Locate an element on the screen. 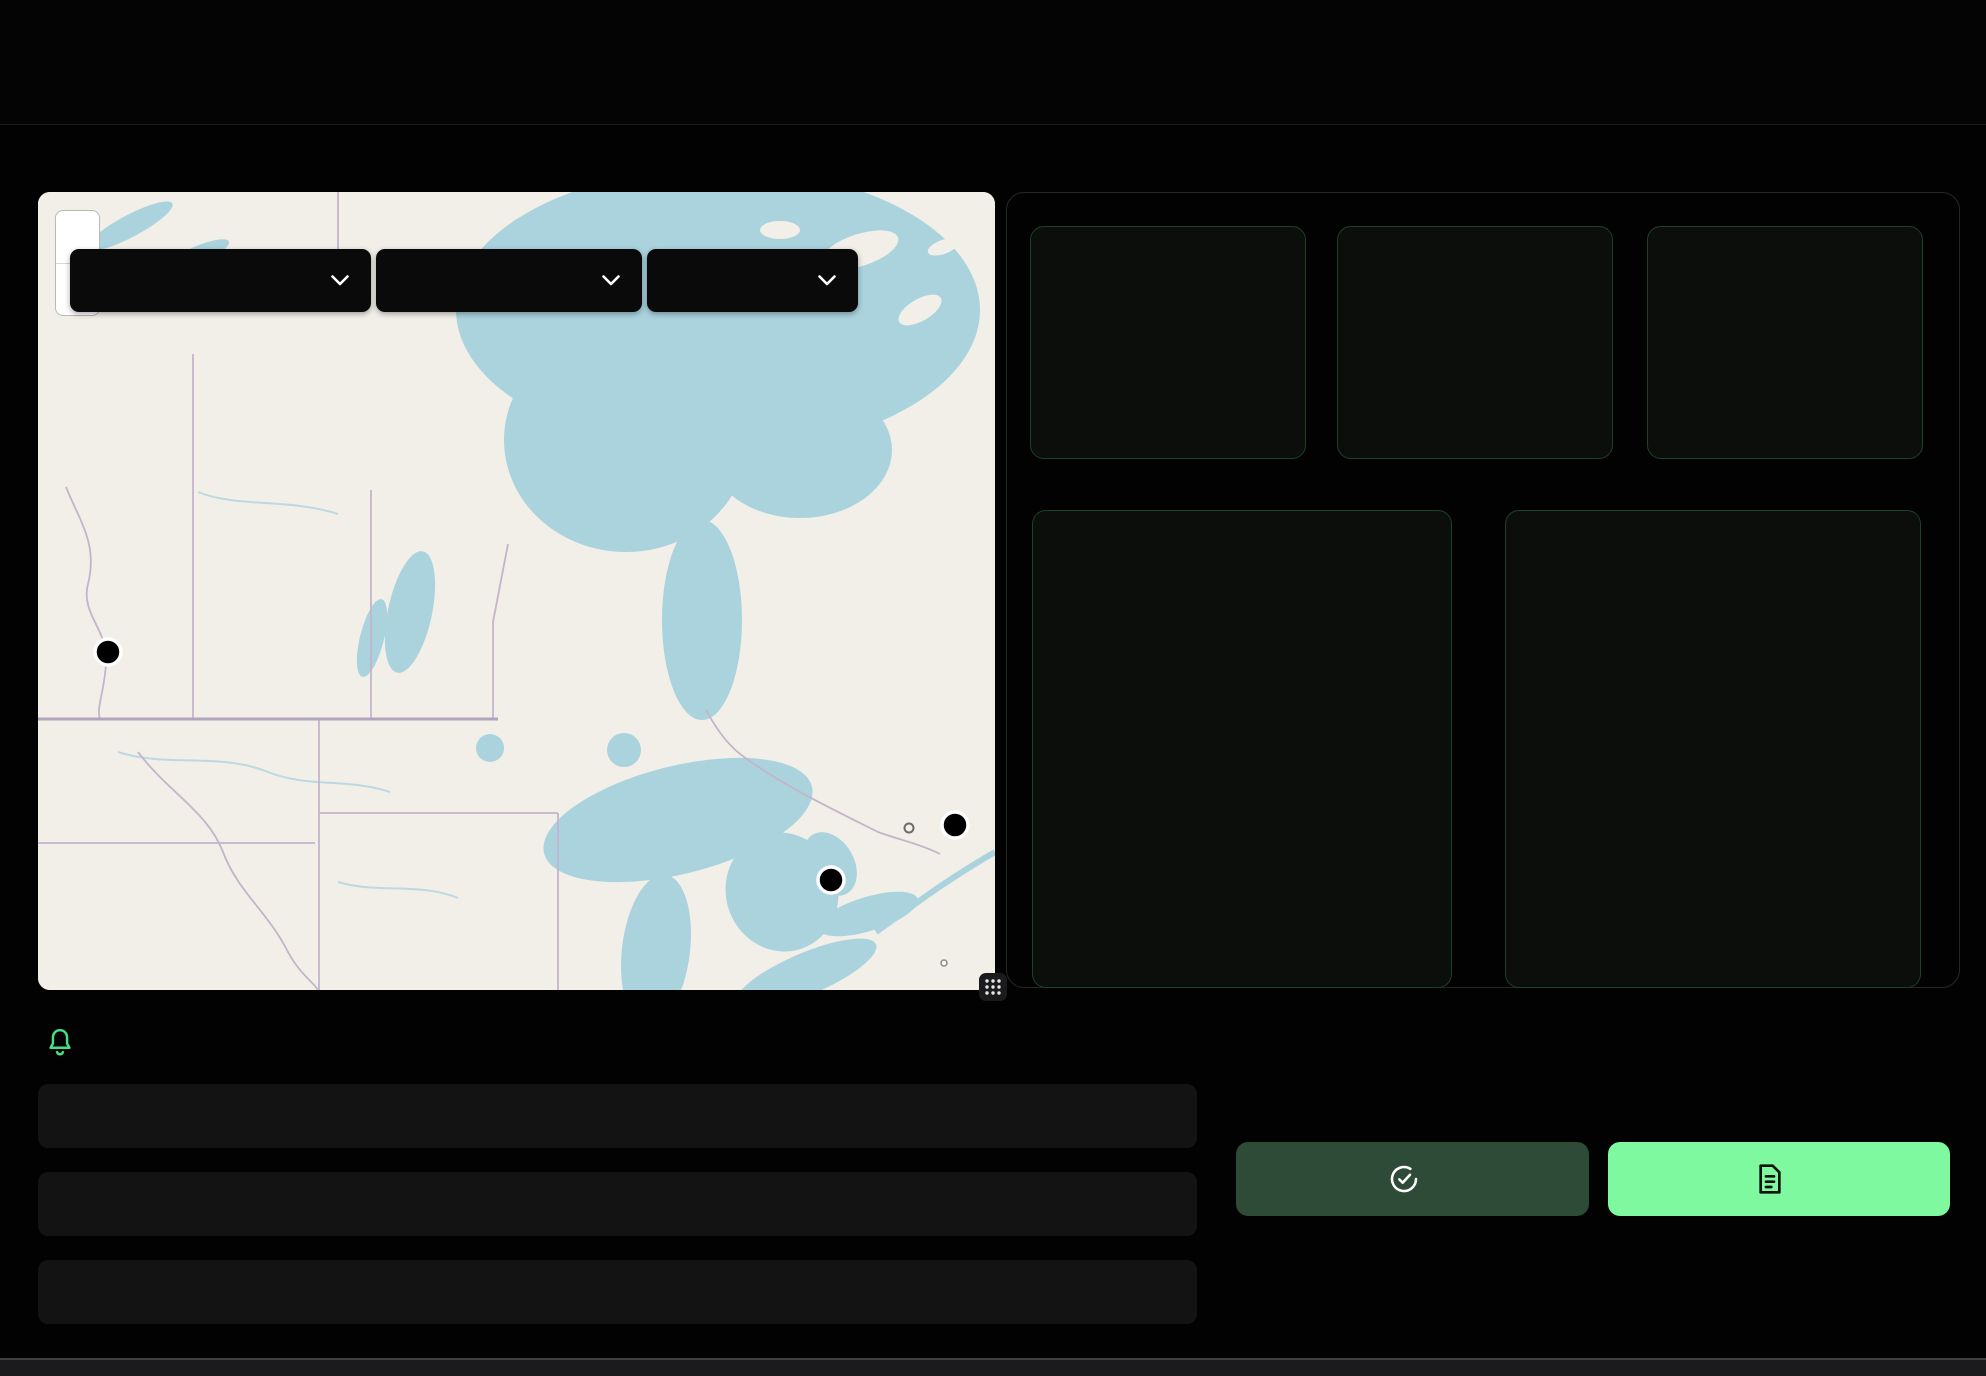  tank-marker-normal is located at coordinates (831, 880).